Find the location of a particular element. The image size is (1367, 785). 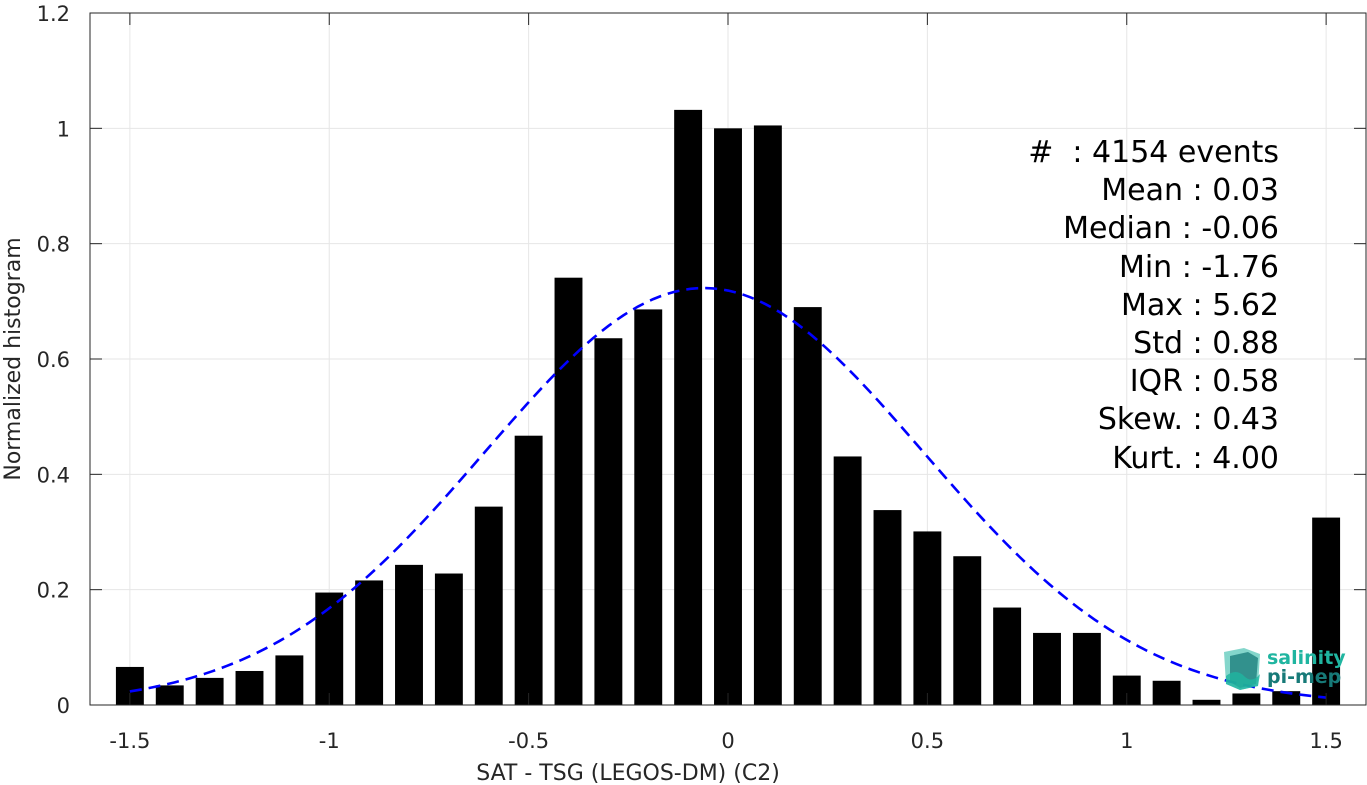

stat-std: Std : 0.88 is located at coordinates (1206, 344).